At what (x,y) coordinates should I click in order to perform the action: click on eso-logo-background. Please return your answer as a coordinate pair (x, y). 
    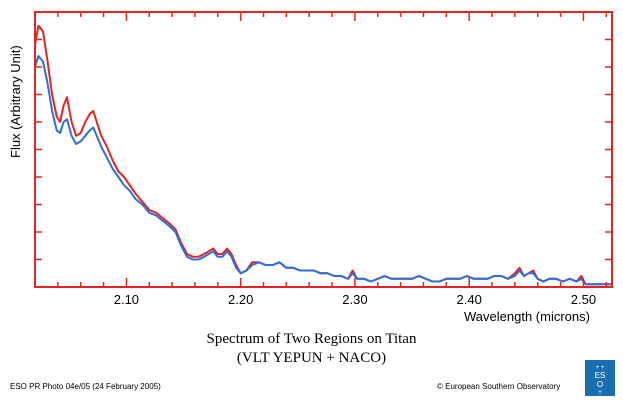
    Looking at the image, I should click on (600, 378).